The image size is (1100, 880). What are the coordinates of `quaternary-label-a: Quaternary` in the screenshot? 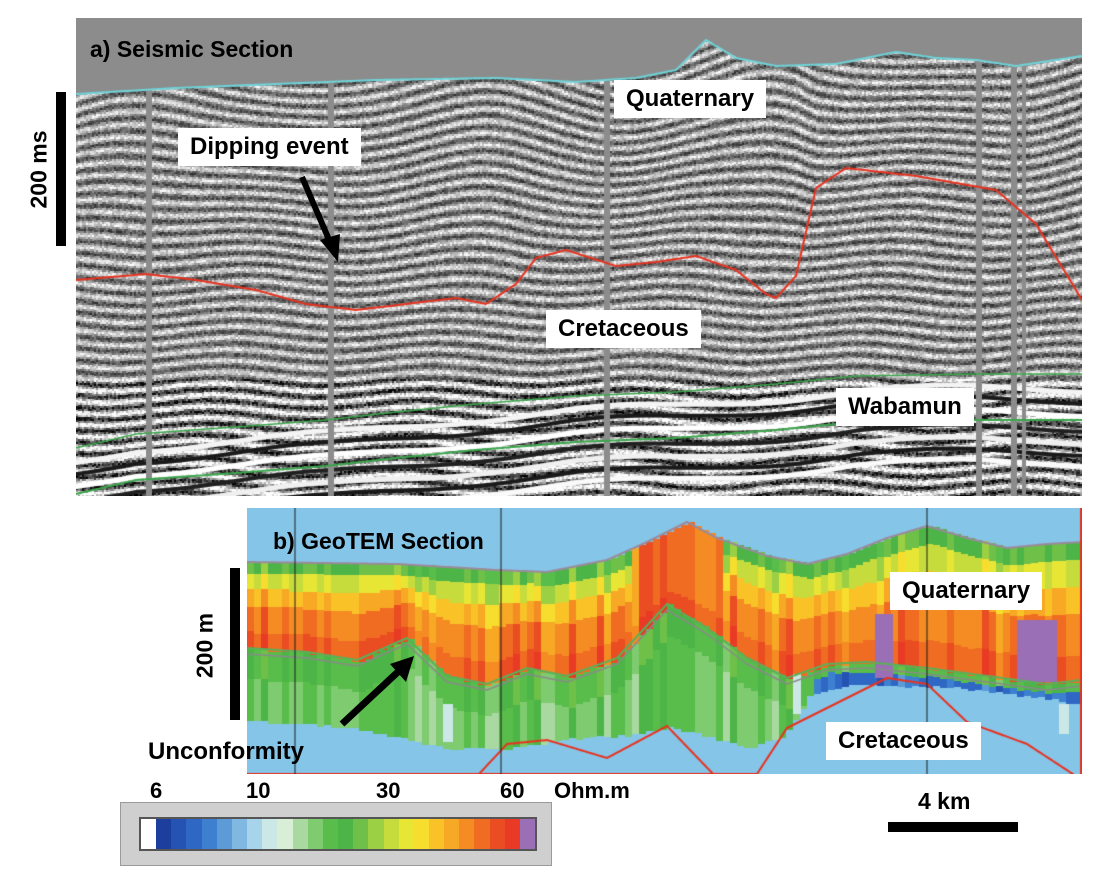 It's located at (690, 99).